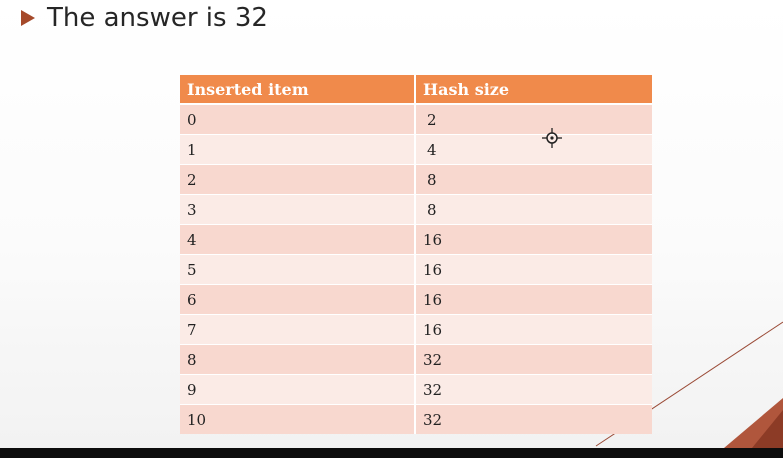 The height and width of the screenshot is (466, 783). What do you see at coordinates (297, 209) in the screenshot?
I see `inserted-item-cell: 3` at bounding box center [297, 209].